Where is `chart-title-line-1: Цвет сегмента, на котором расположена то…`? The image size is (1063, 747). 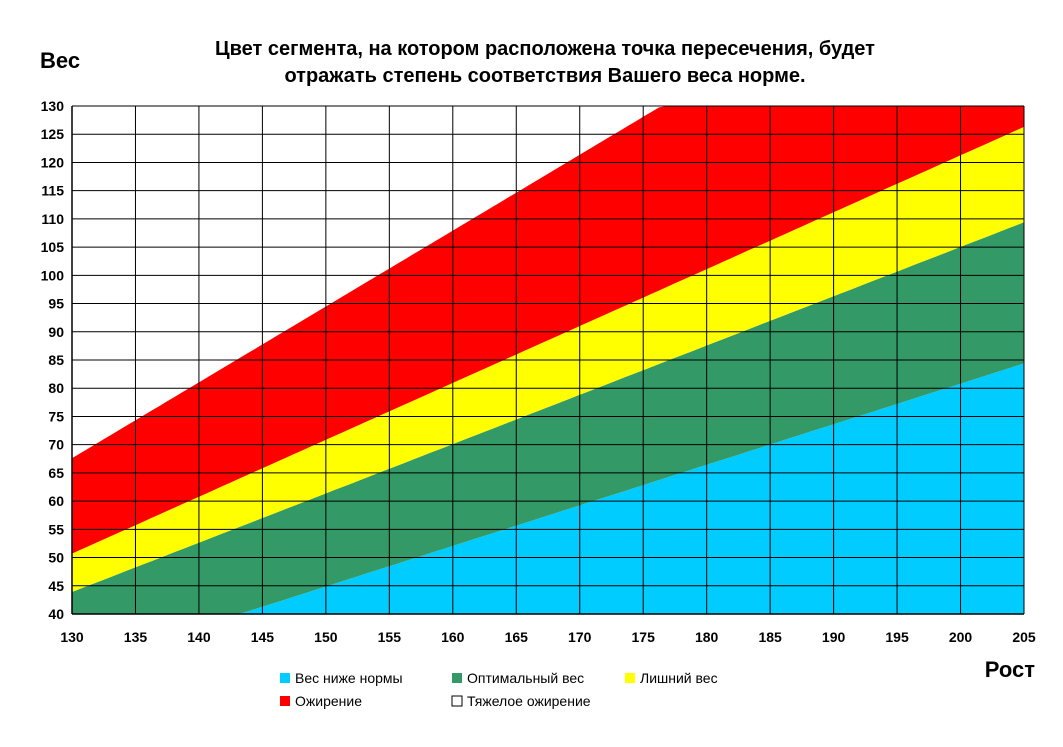
chart-title-line-1: Цвет сегмента, на котором расположена то… is located at coordinates (545, 49).